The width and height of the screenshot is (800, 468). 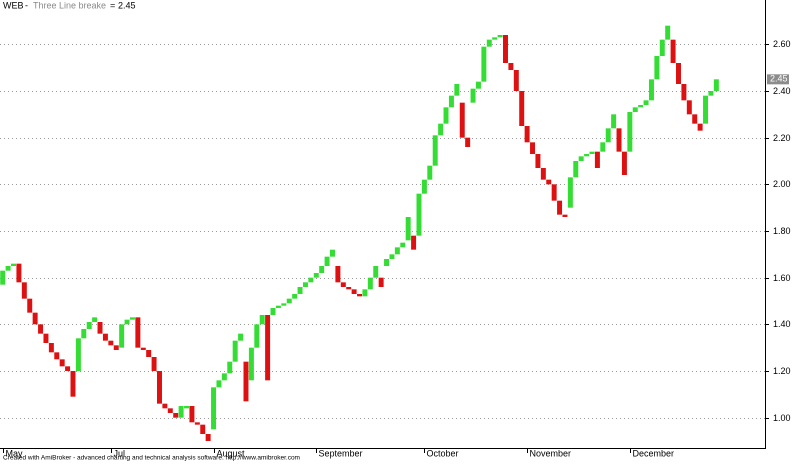 What do you see at coordinates (13, 5) in the screenshot?
I see `ticker: WEB` at bounding box center [13, 5].